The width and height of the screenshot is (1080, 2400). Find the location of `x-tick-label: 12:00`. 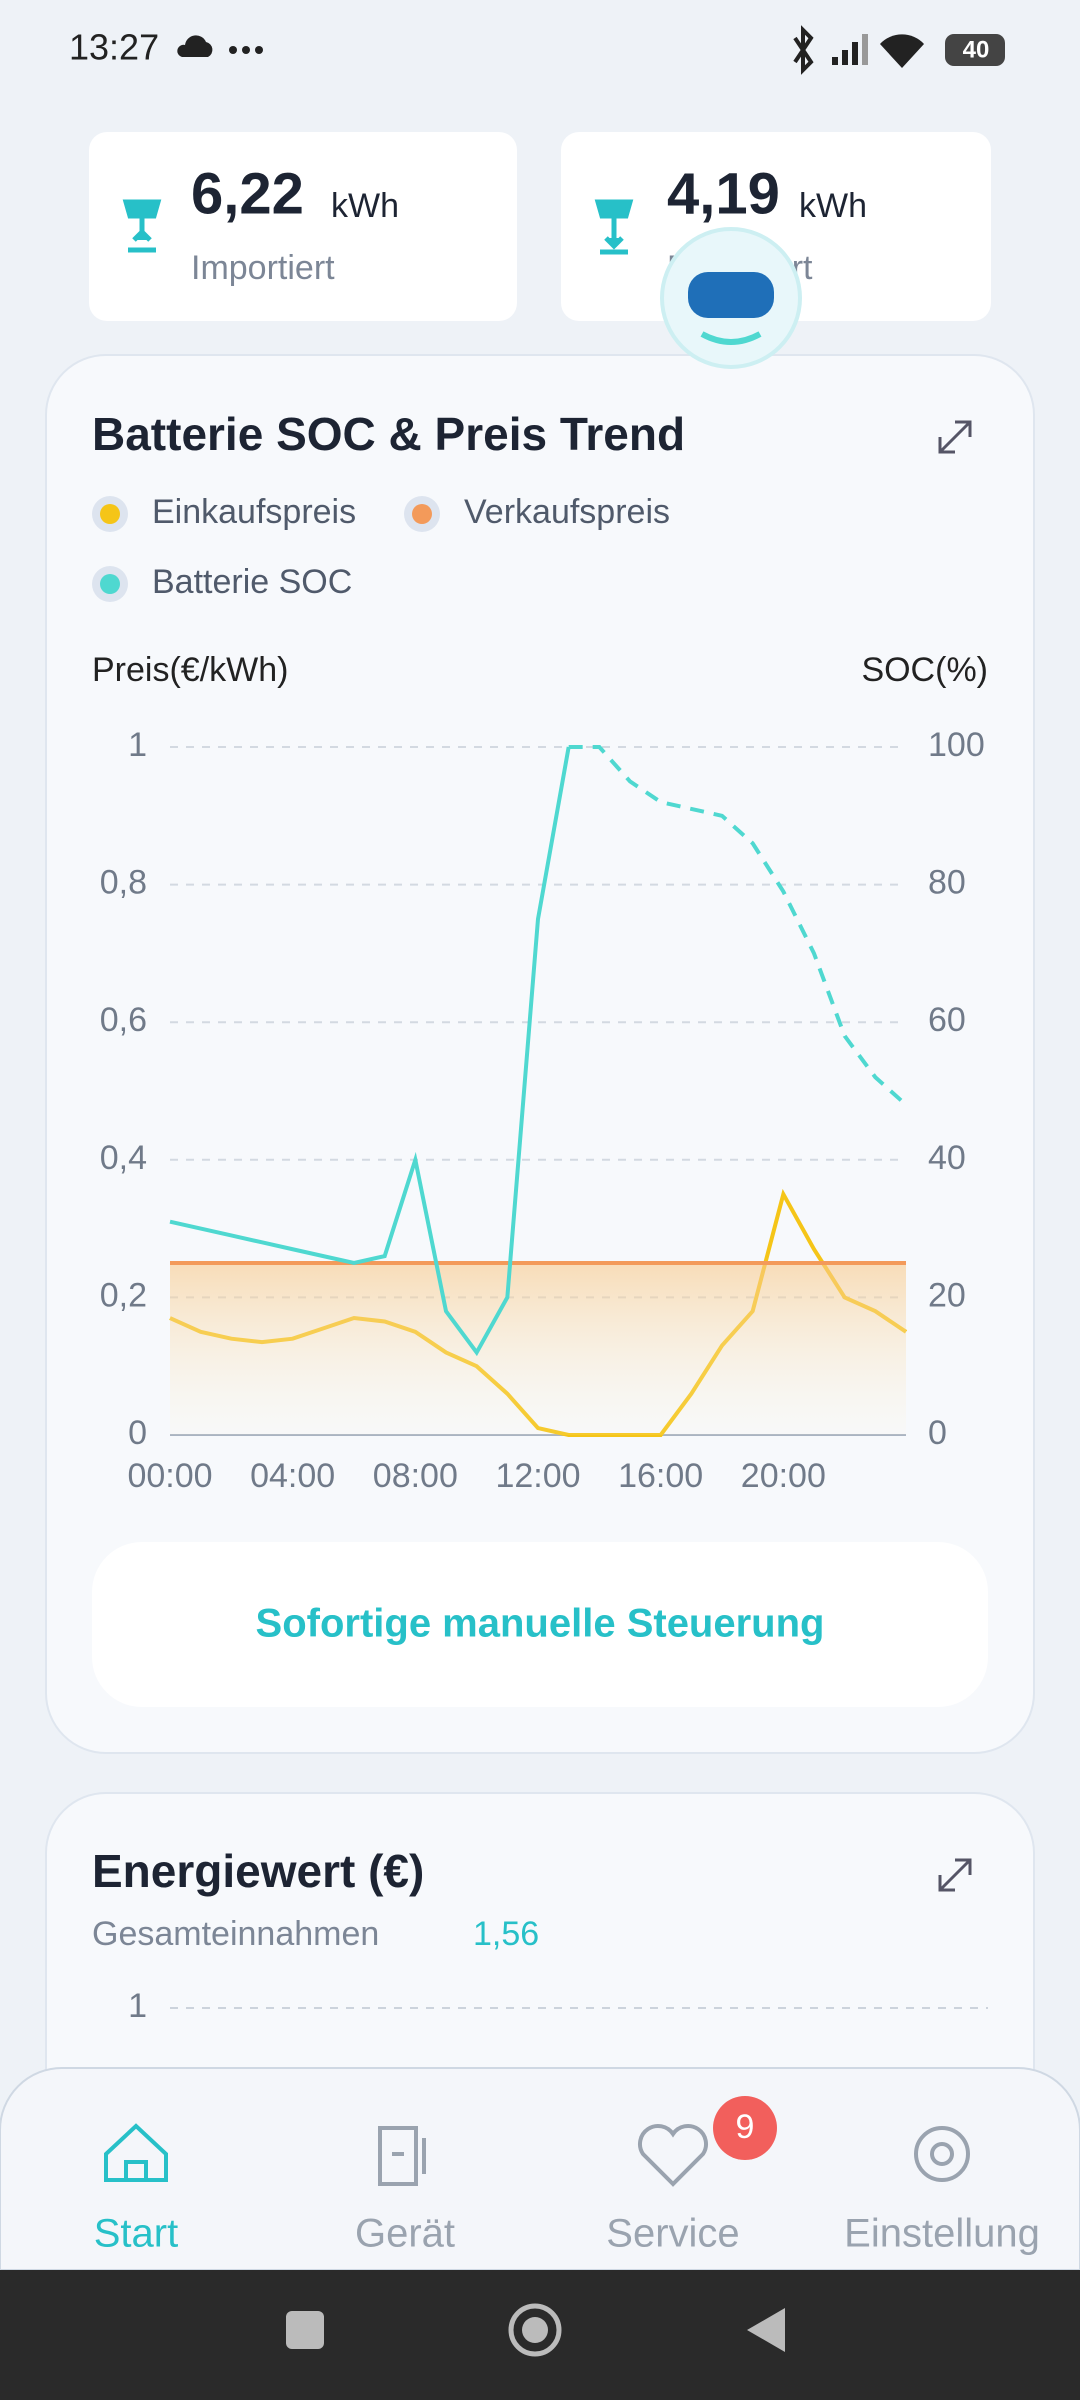

x-tick-label: 12:00 is located at coordinates (537, 1476).